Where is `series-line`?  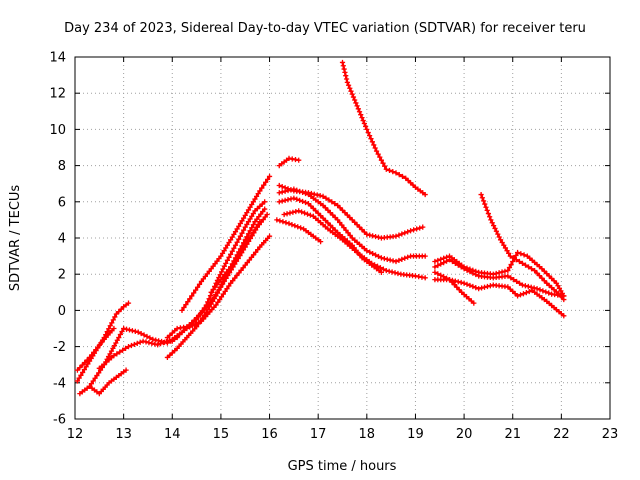 series-line is located at coordinates (454, 288).